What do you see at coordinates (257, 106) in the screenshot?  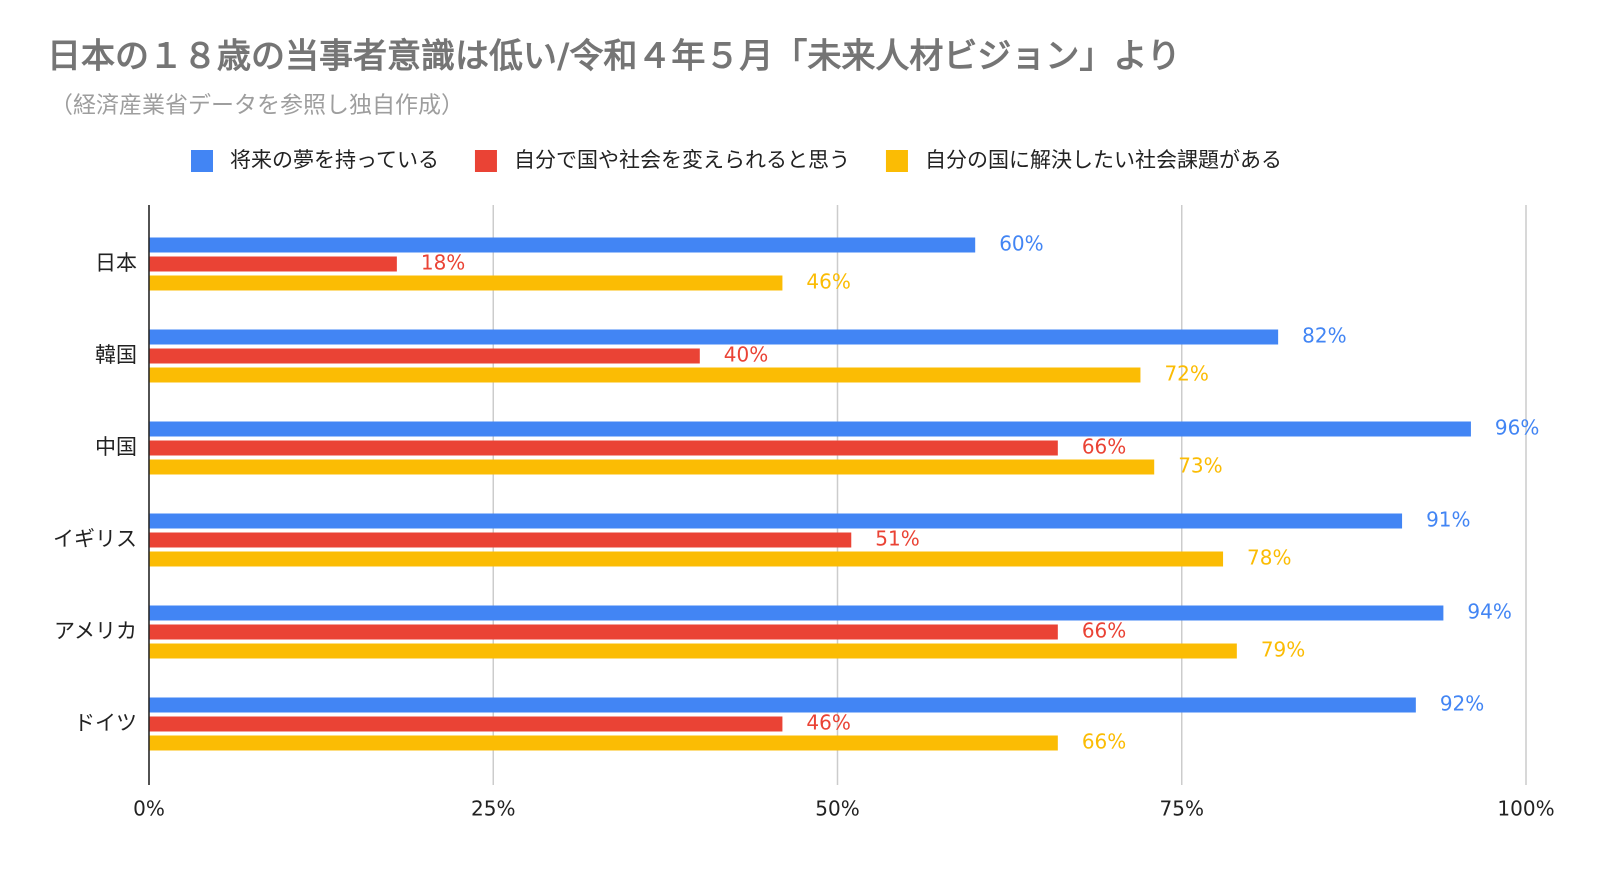 I see `chart-subtitle: （経済産業省データを参照し独自作成）` at bounding box center [257, 106].